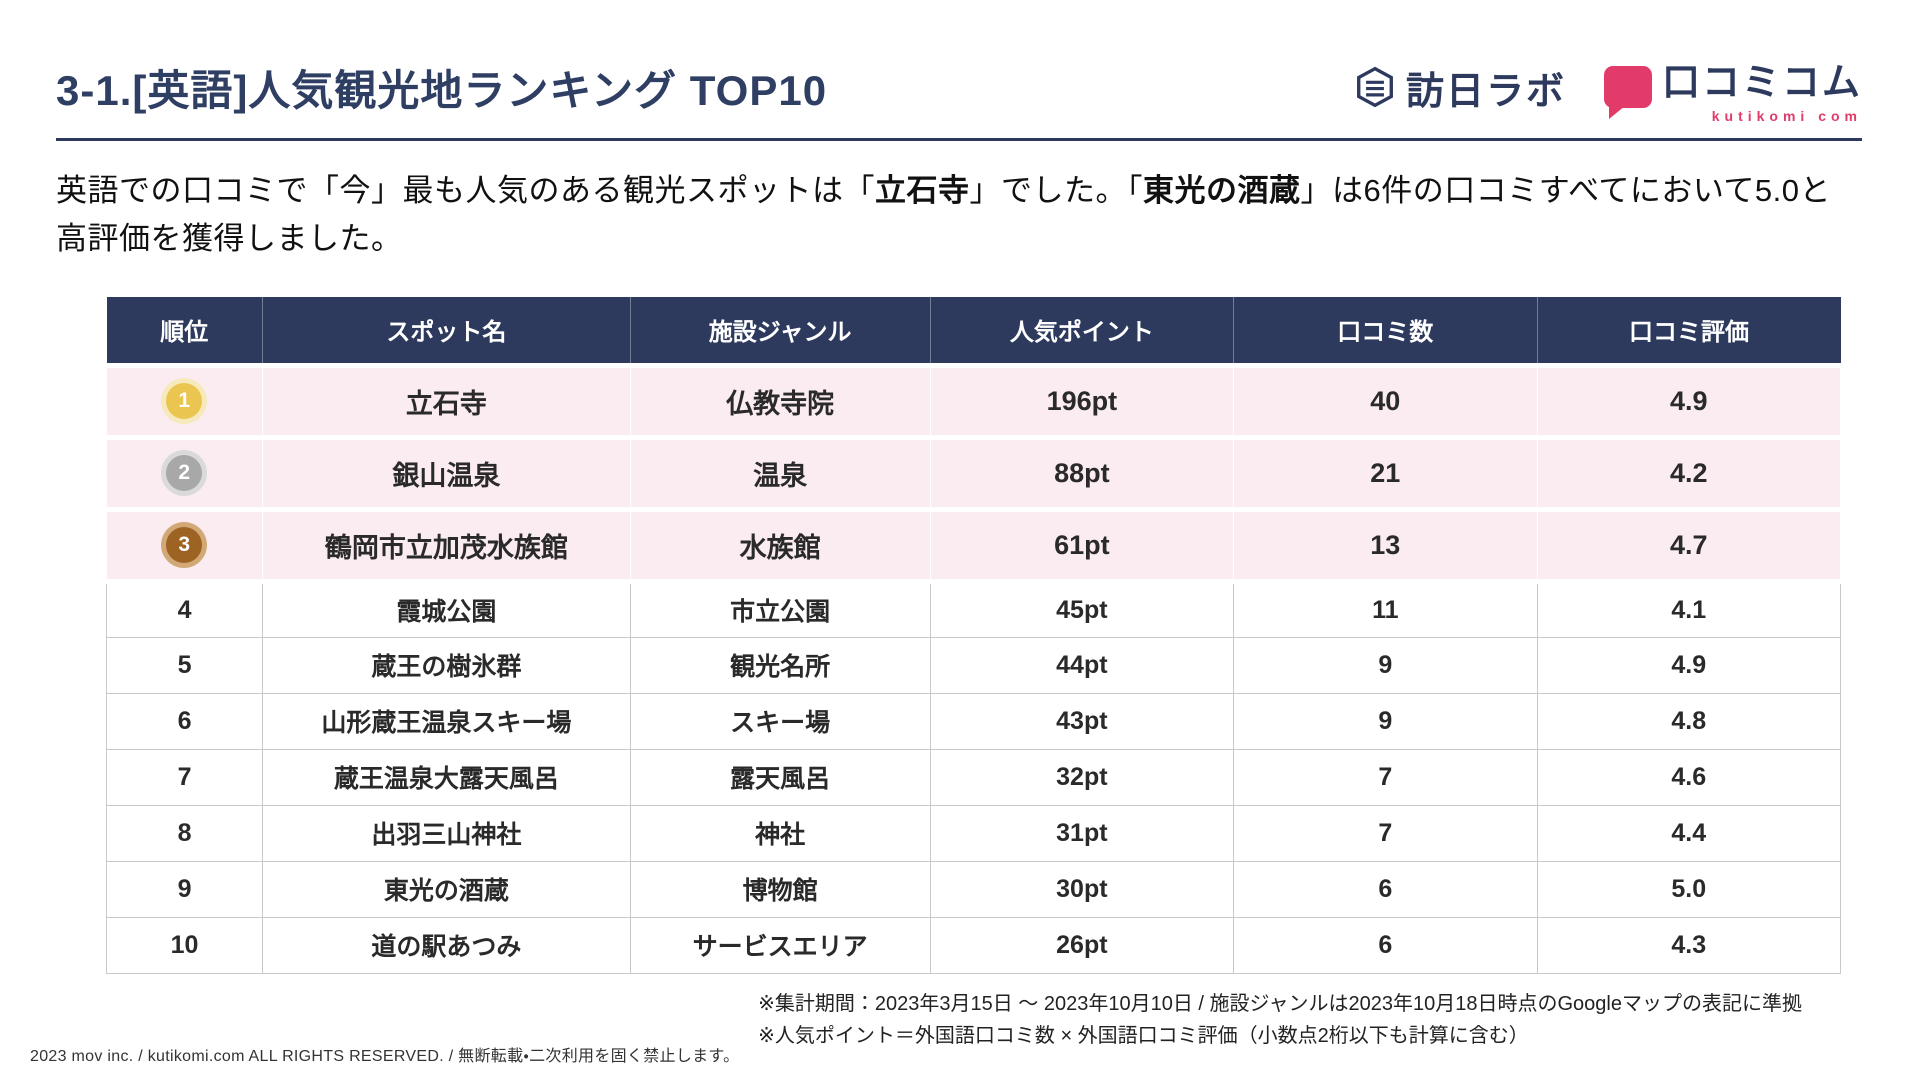 This screenshot has height=1080, width=1919. Describe the element at coordinates (1689, 331) in the screenshot. I see `column-header-rating: 口コミ評価` at that location.